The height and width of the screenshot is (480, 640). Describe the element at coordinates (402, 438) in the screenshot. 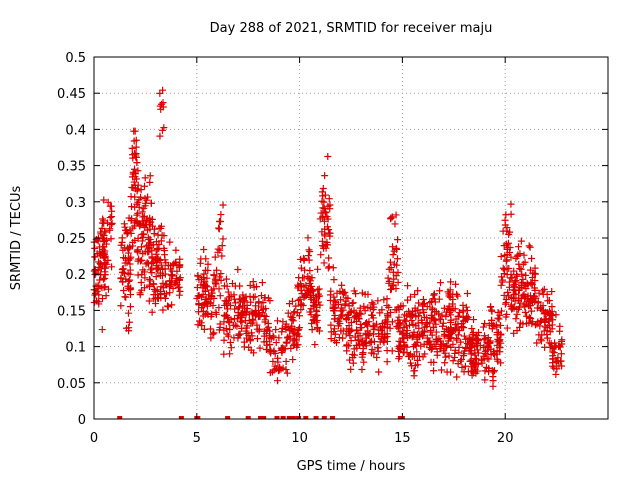

I see `x-tick-label: 15` at that location.